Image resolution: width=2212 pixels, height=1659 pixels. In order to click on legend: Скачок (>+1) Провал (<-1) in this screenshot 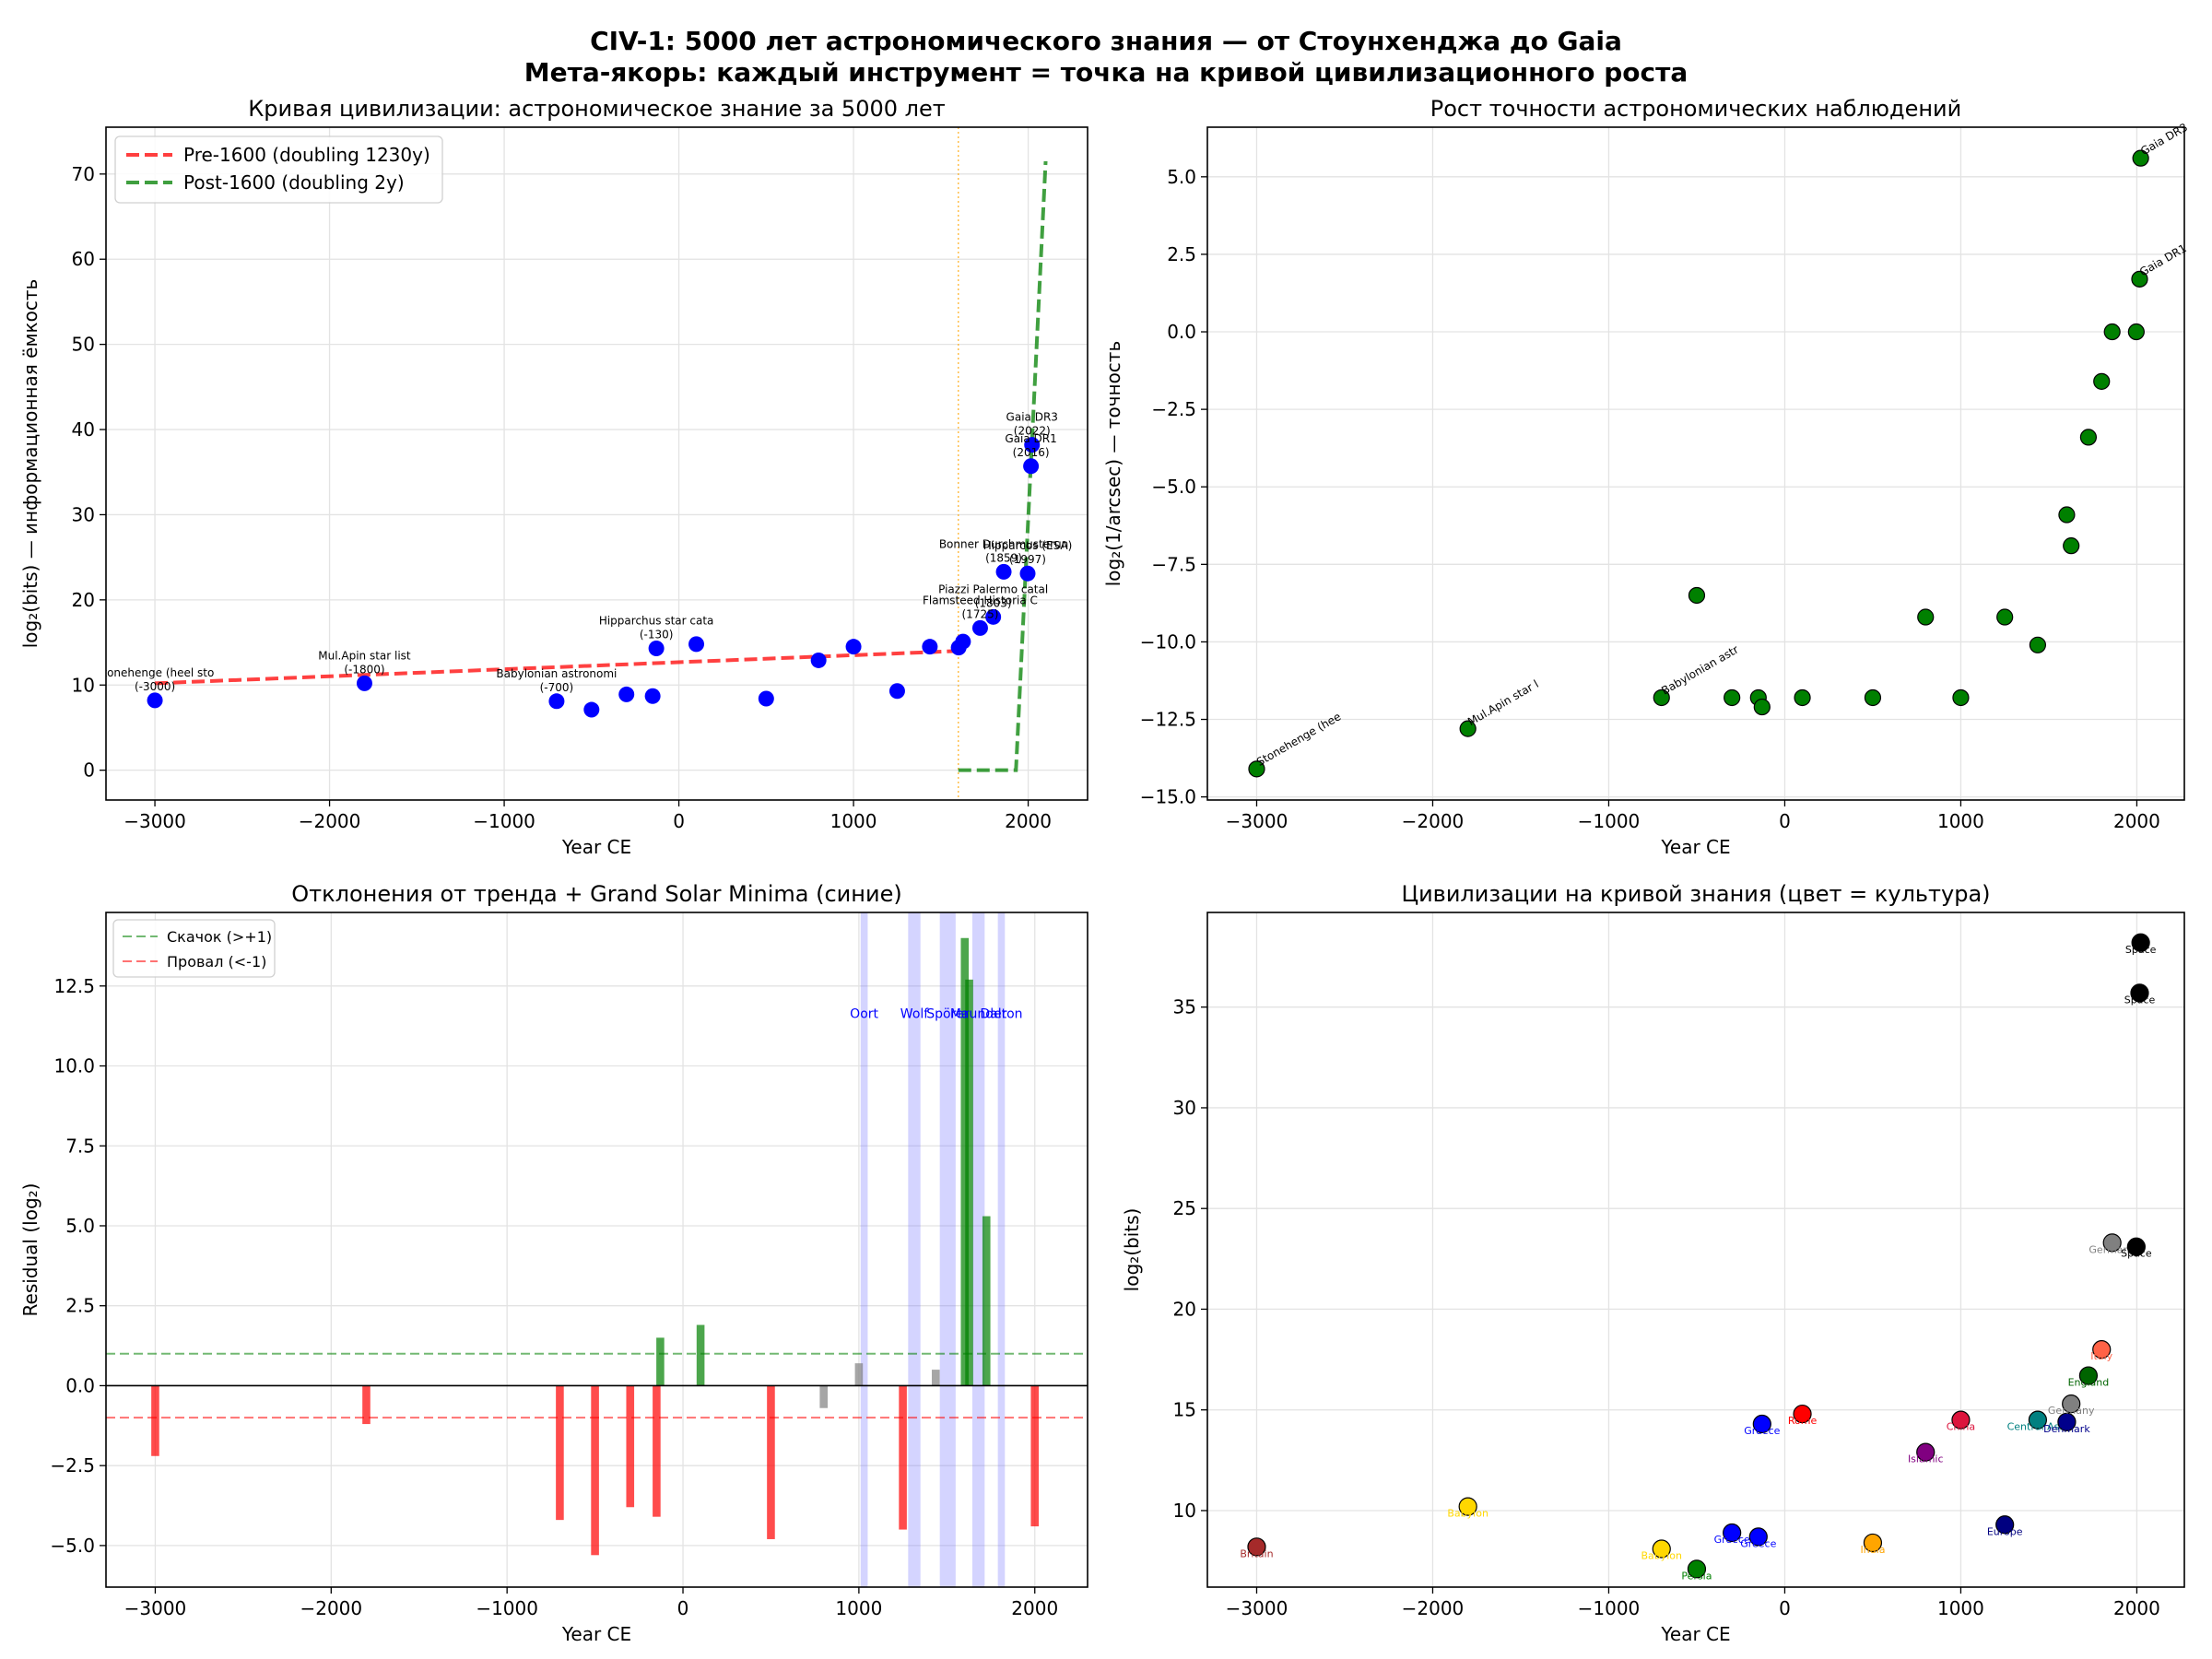, I will do `click(194, 948)`.